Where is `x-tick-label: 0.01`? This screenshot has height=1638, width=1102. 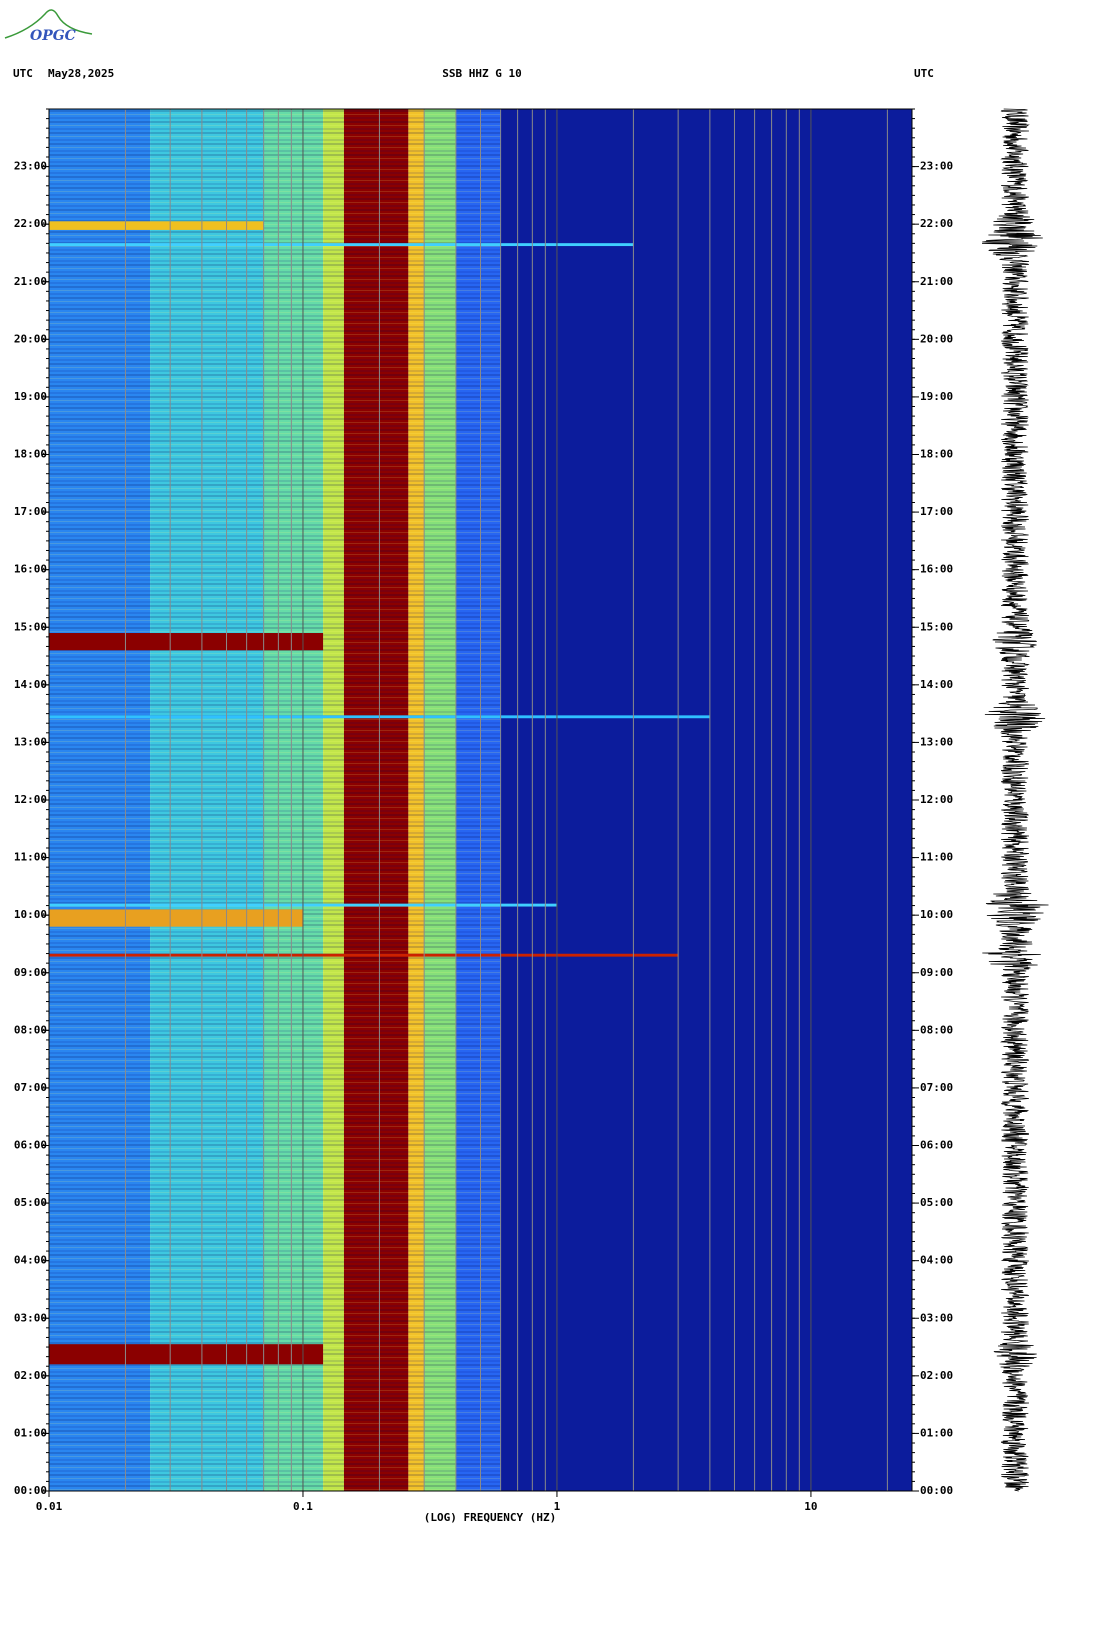 x-tick-label: 0.01 is located at coordinates (49, 1506).